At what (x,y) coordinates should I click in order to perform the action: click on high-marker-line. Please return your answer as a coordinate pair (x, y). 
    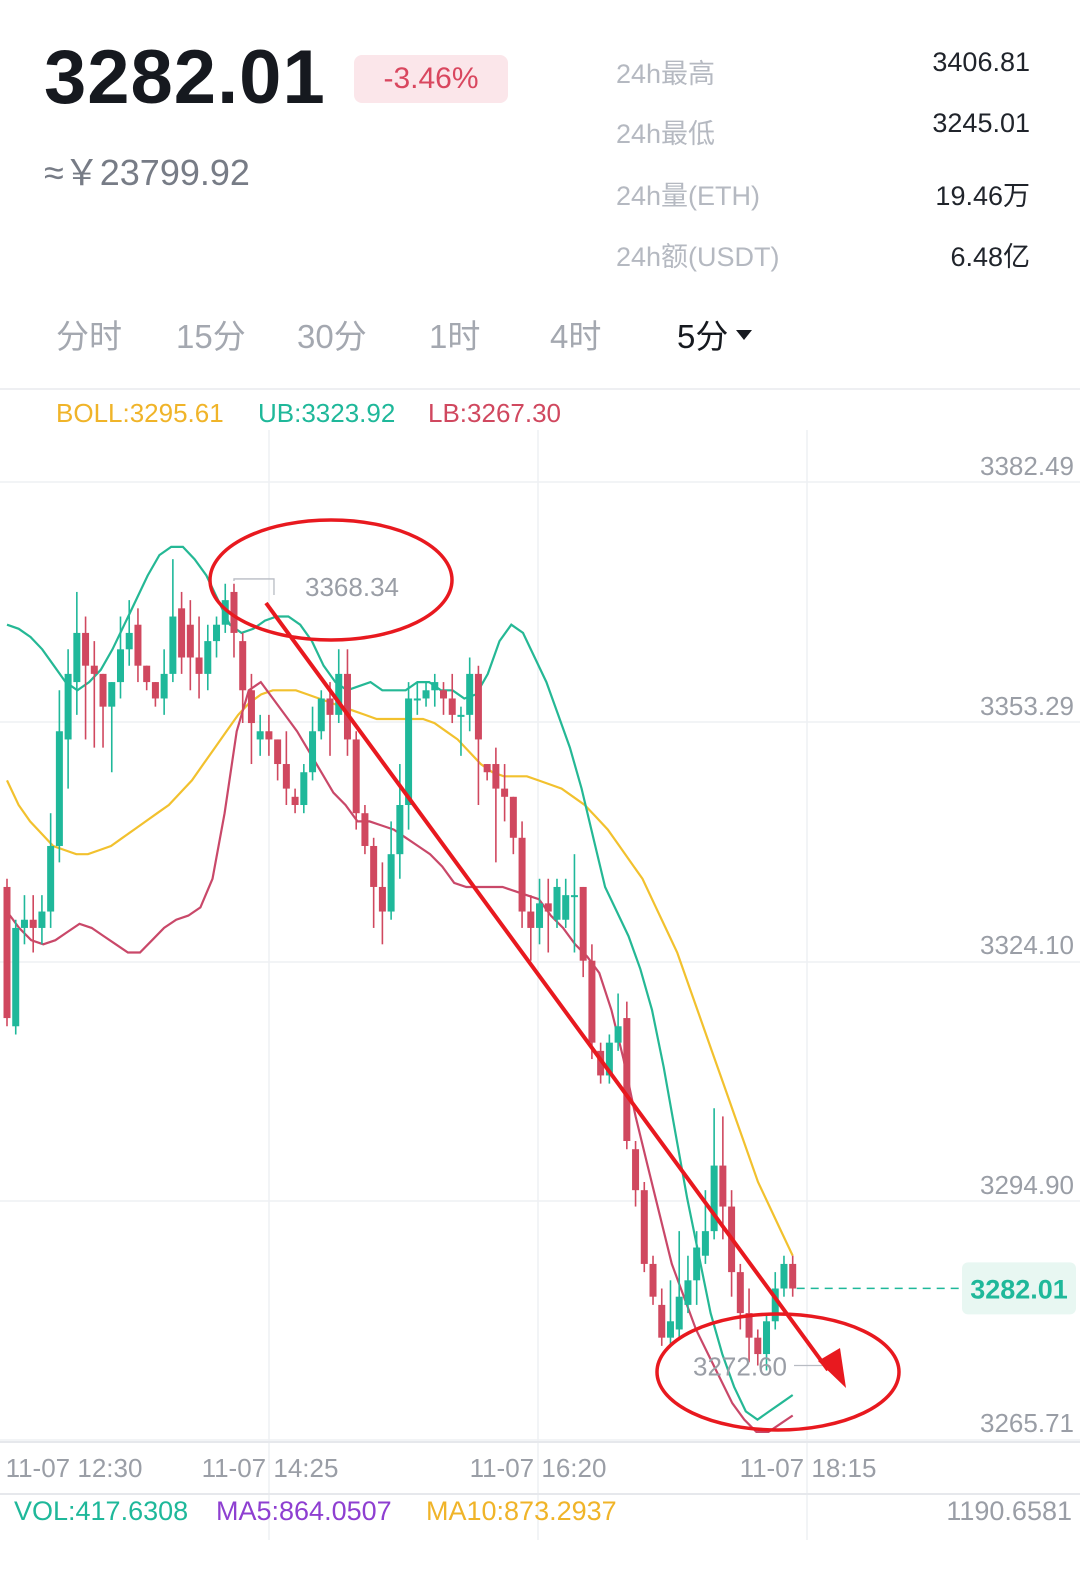
    Looking at the image, I should click on (254, 586).